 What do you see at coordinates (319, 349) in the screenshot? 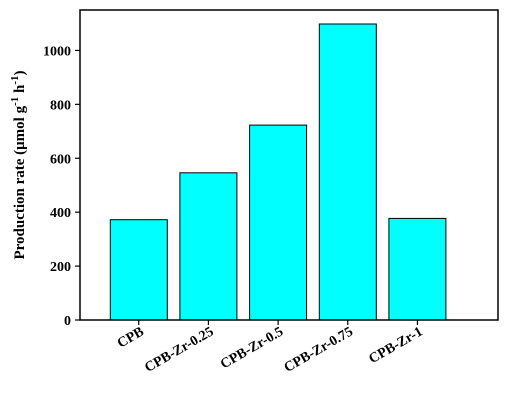
I see `x-tick-label: CPB-Zr-0.75` at bounding box center [319, 349].